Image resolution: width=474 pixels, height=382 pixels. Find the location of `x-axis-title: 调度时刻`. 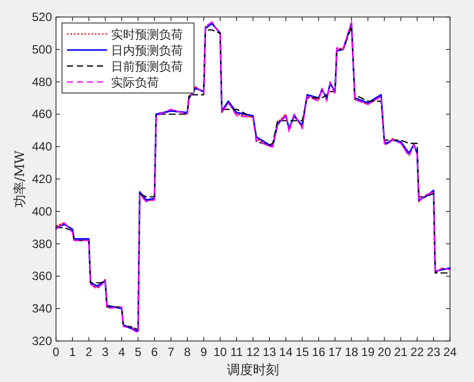

x-axis-title: 调度时刻 is located at coordinates (253, 370).